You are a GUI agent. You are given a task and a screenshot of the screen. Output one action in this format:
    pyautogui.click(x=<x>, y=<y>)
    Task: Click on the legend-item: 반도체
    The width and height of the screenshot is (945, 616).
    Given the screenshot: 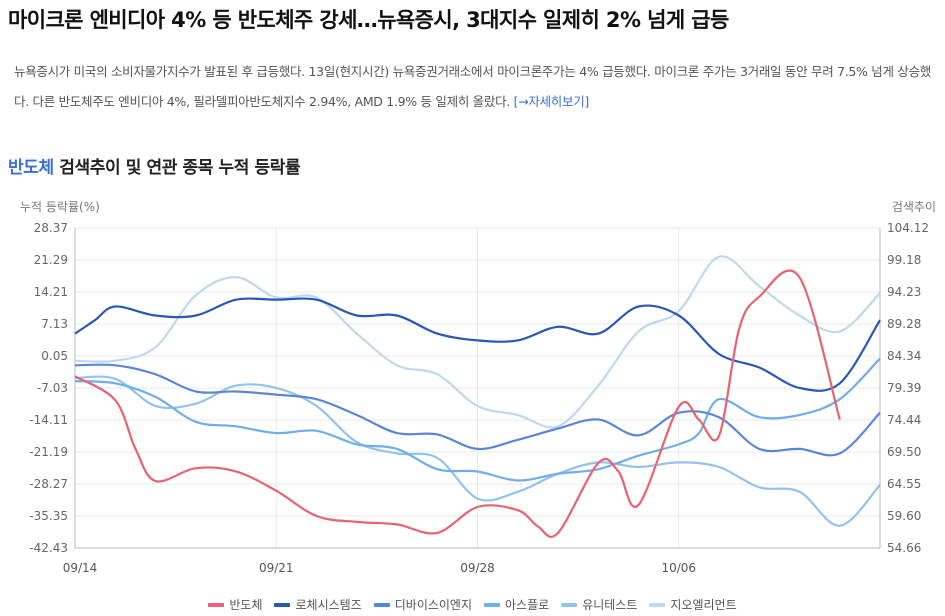 What is the action you would take?
    pyautogui.click(x=235, y=604)
    